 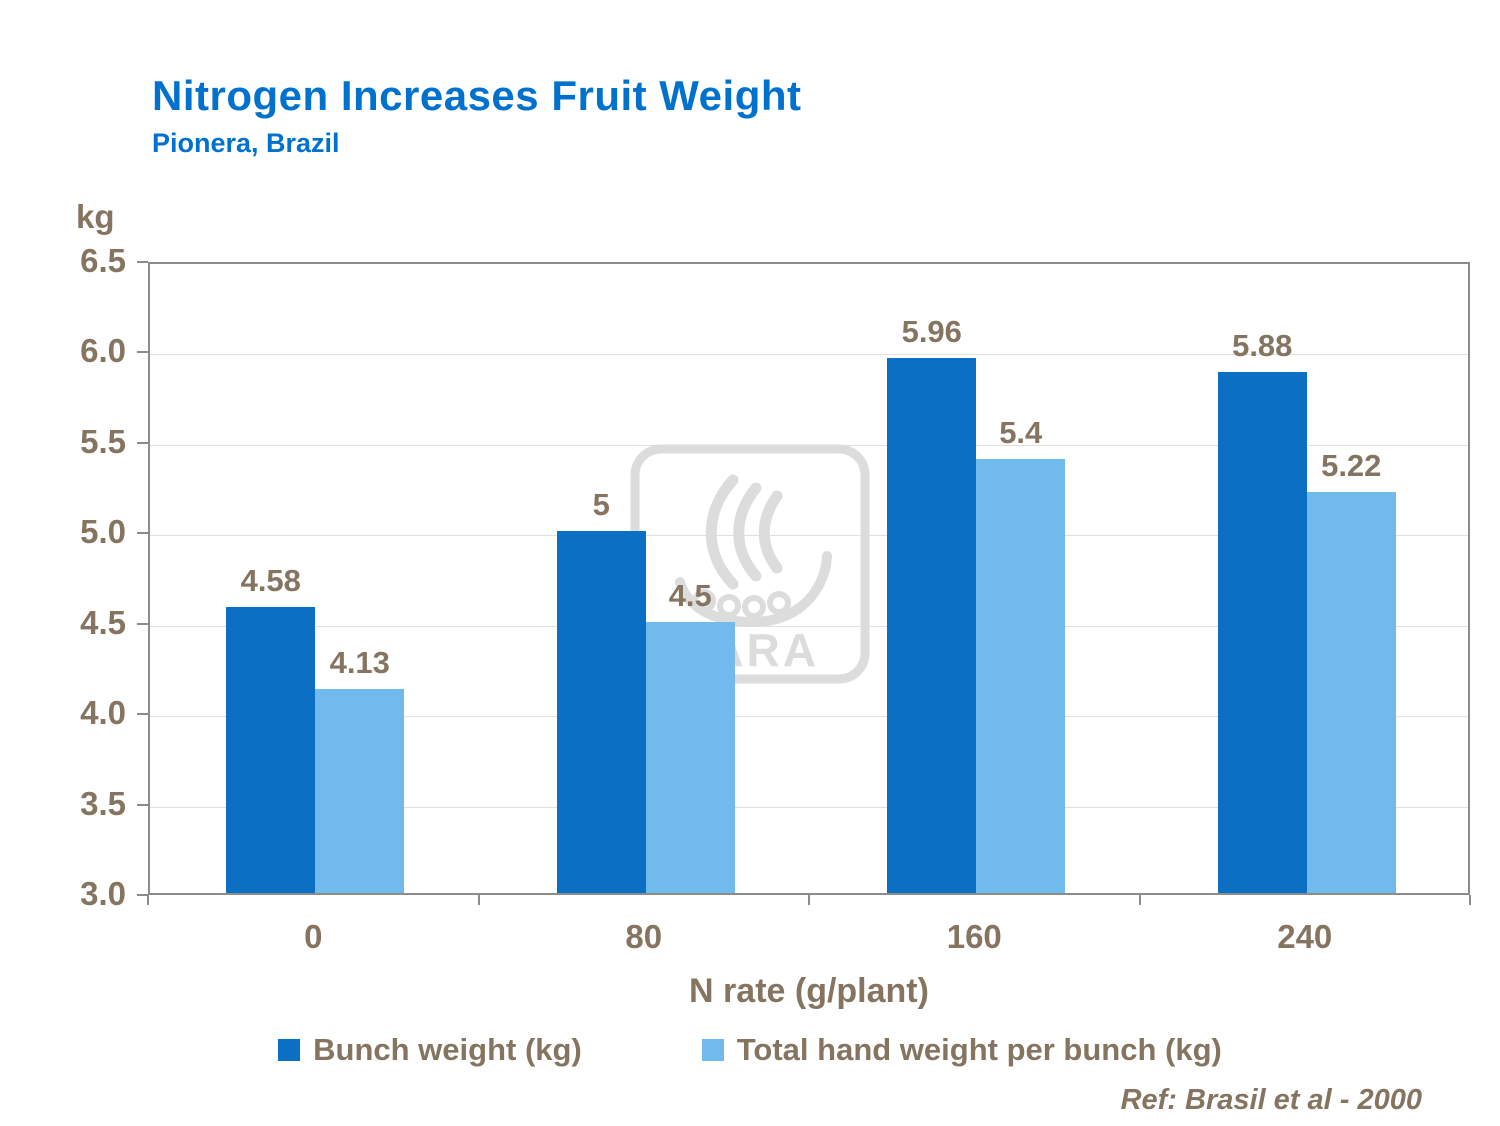 What do you see at coordinates (103, 622) in the screenshot?
I see `y-tick-label: 4.5` at bounding box center [103, 622].